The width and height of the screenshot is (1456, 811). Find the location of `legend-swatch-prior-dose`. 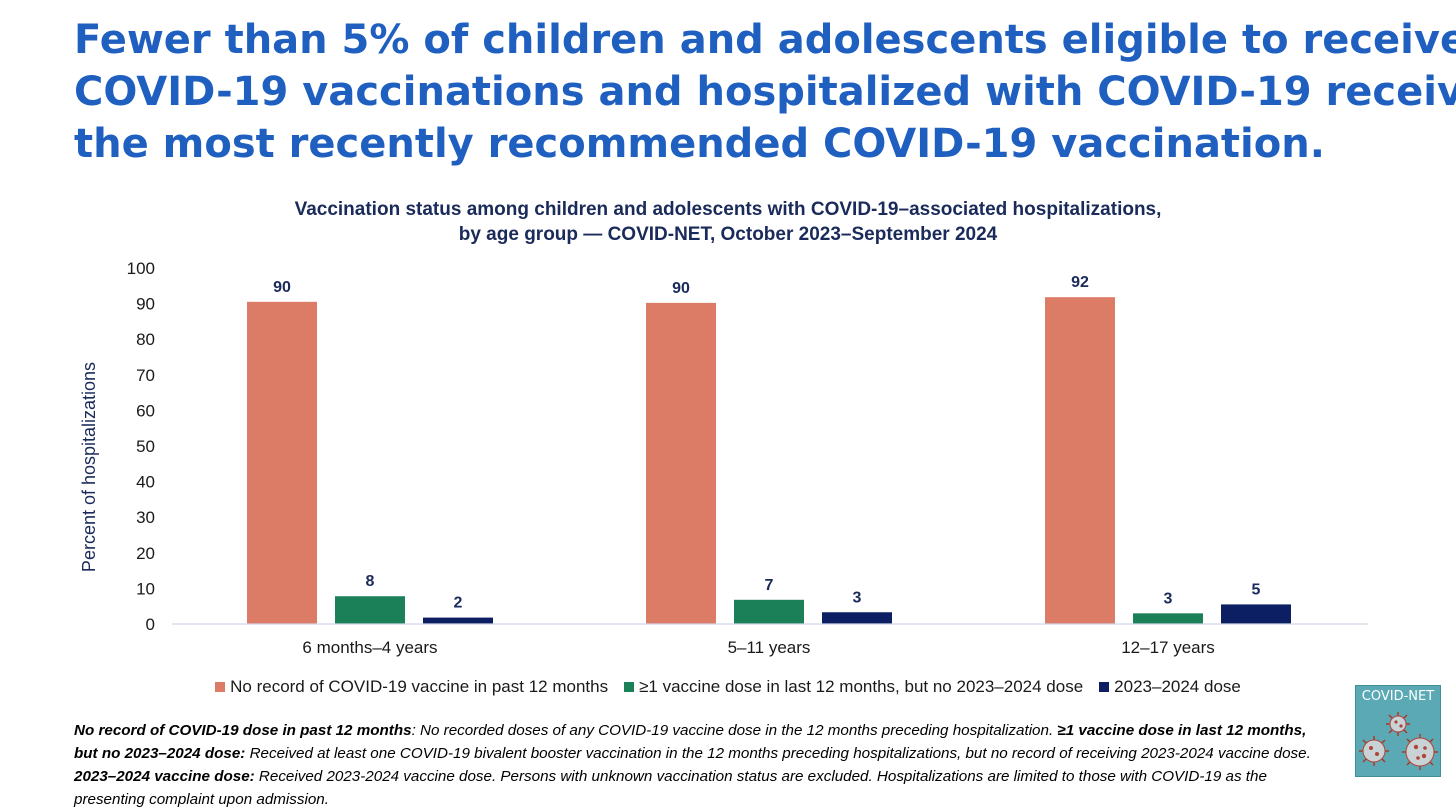

legend-swatch-prior-dose is located at coordinates (629, 687).